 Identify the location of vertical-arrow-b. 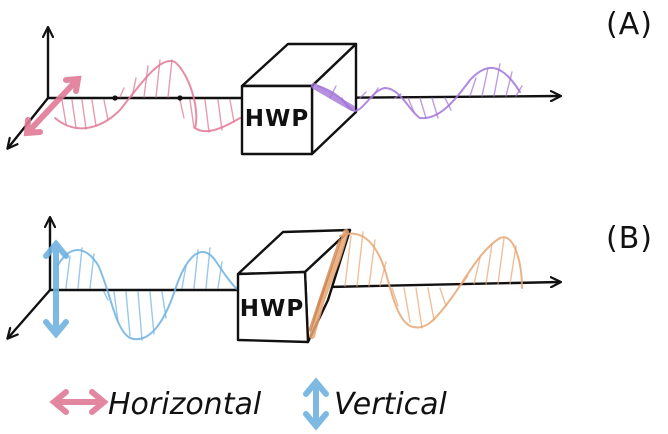
(56, 289).